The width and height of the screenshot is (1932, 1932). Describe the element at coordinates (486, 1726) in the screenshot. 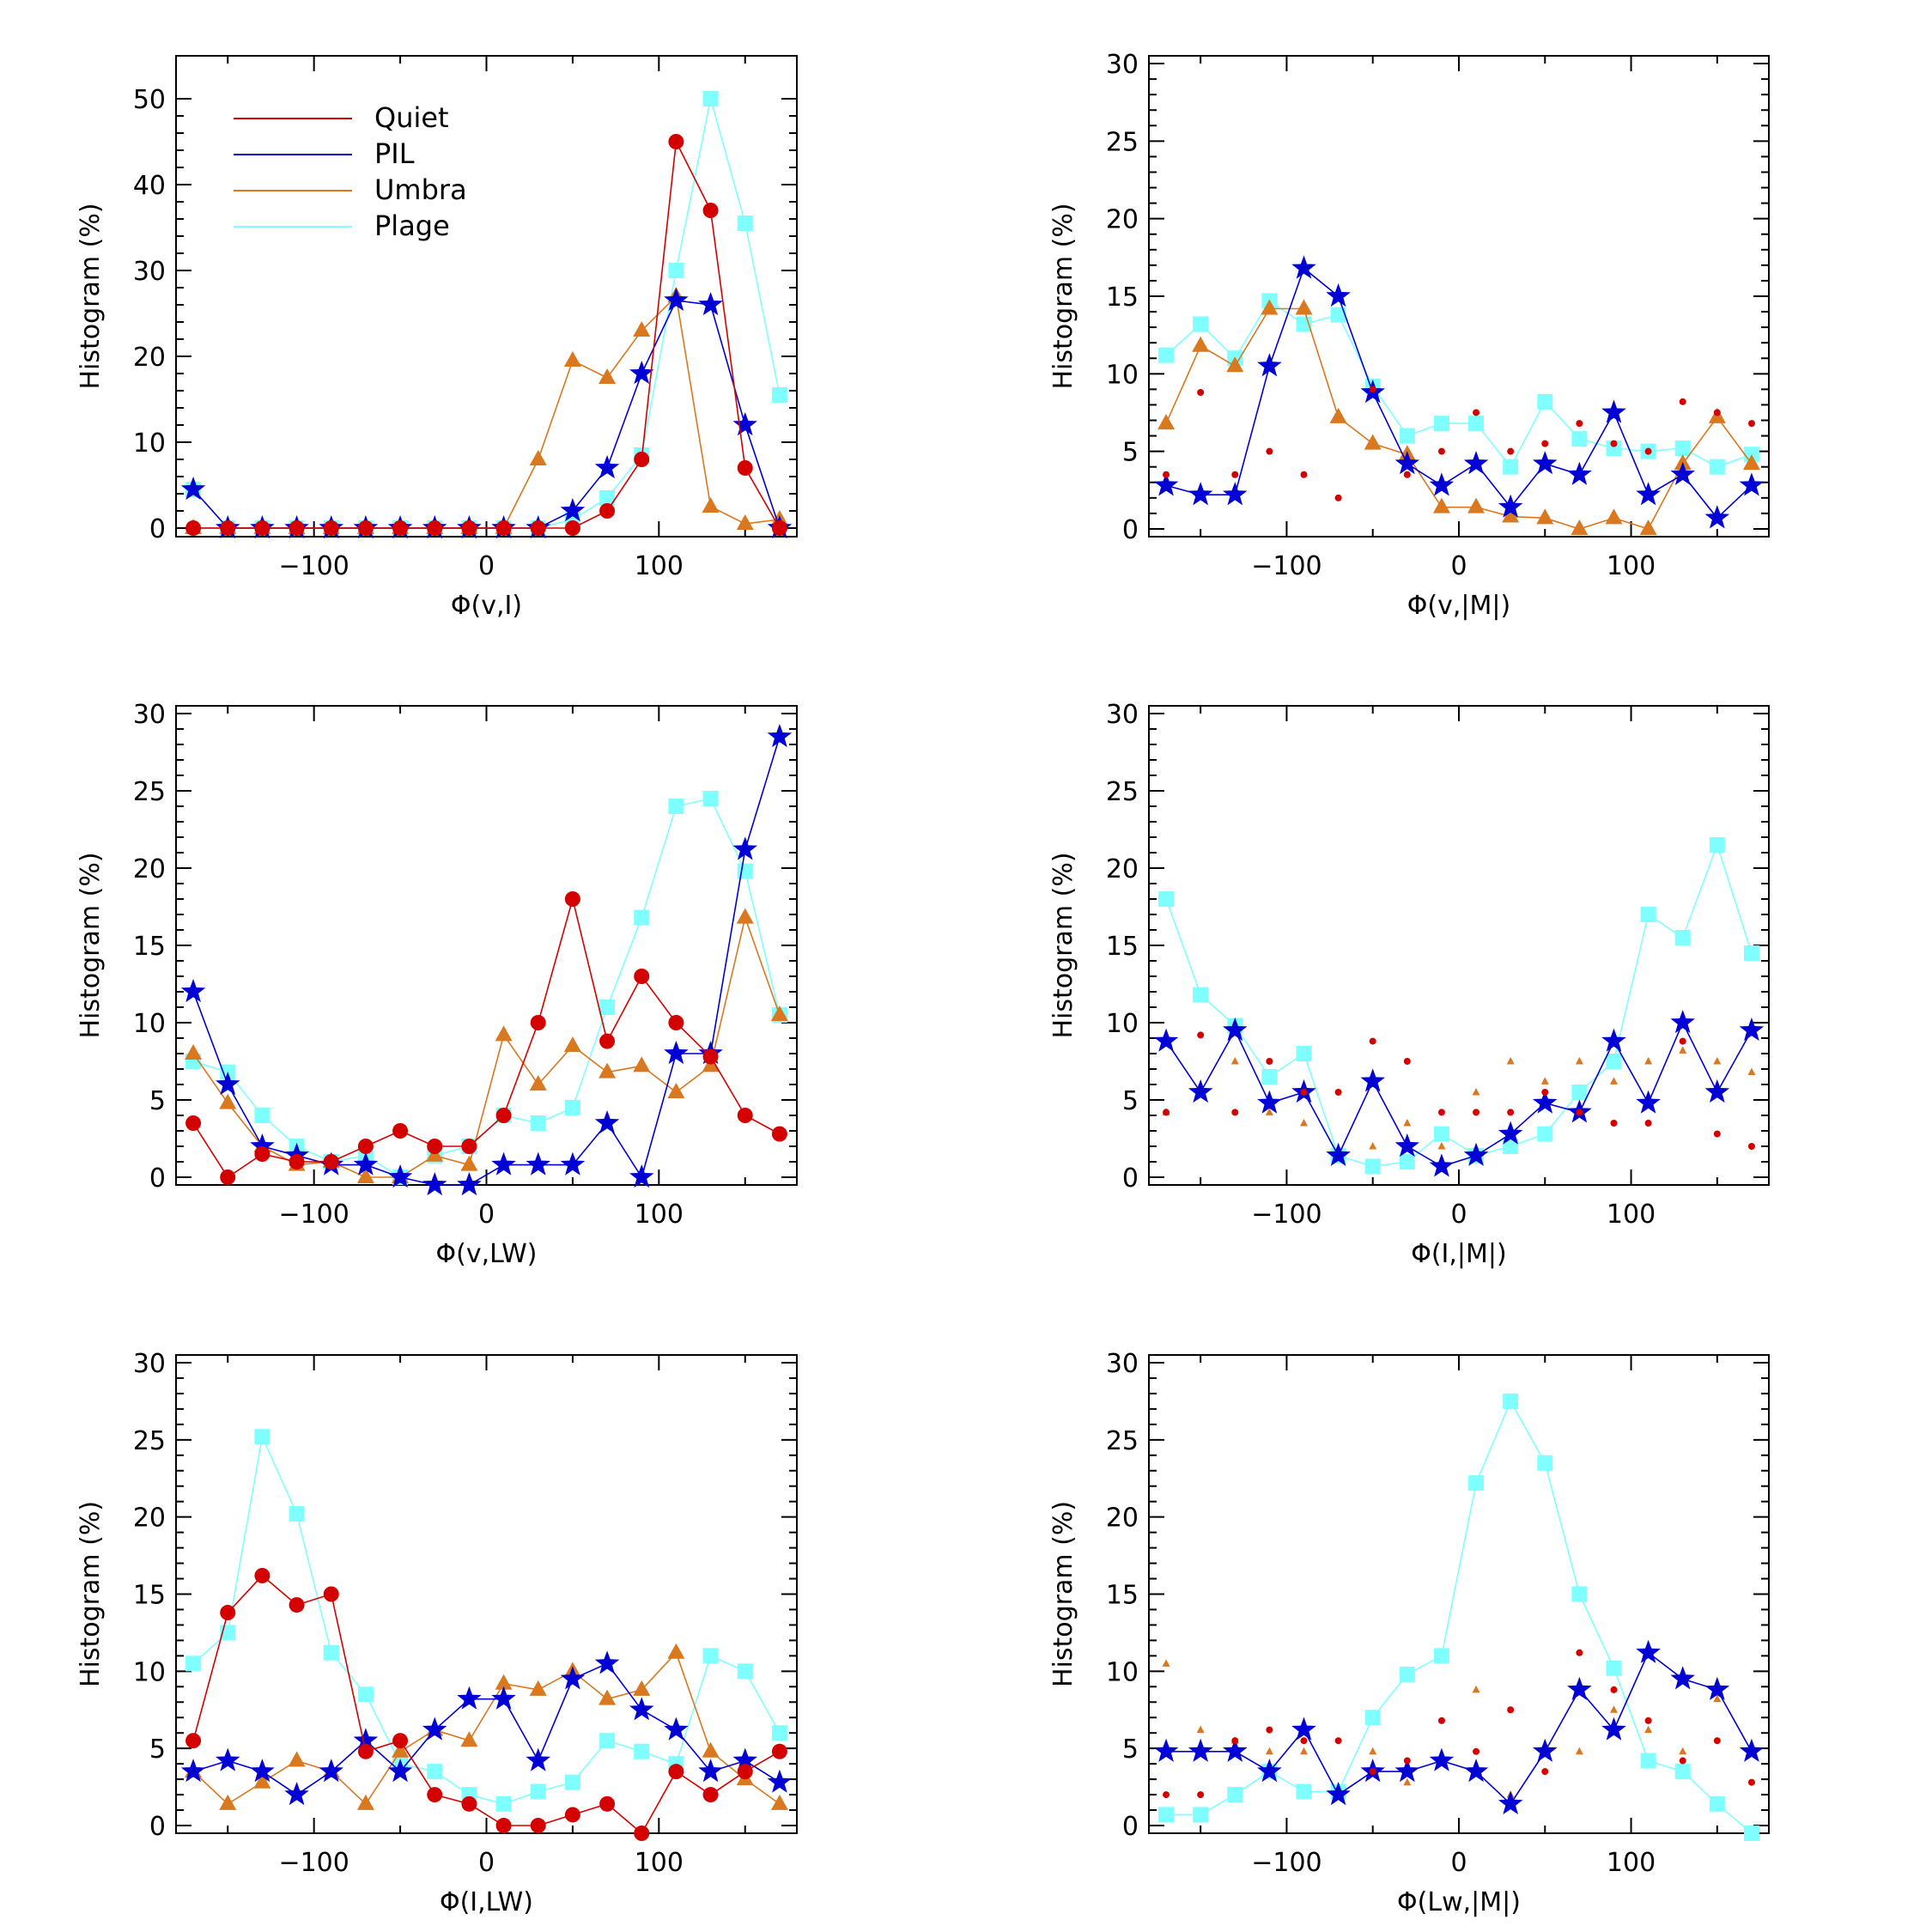

I see `series-umbra` at that location.